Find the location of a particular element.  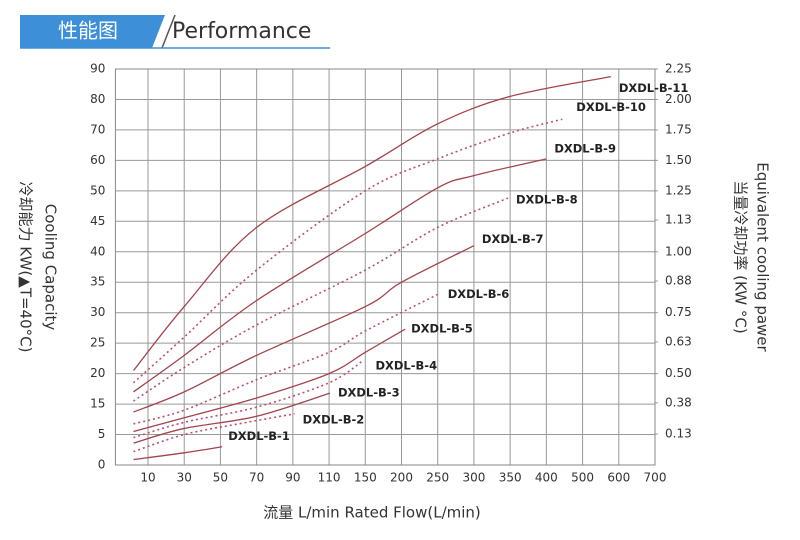

y-tick-label: 35 is located at coordinates (97, 282).